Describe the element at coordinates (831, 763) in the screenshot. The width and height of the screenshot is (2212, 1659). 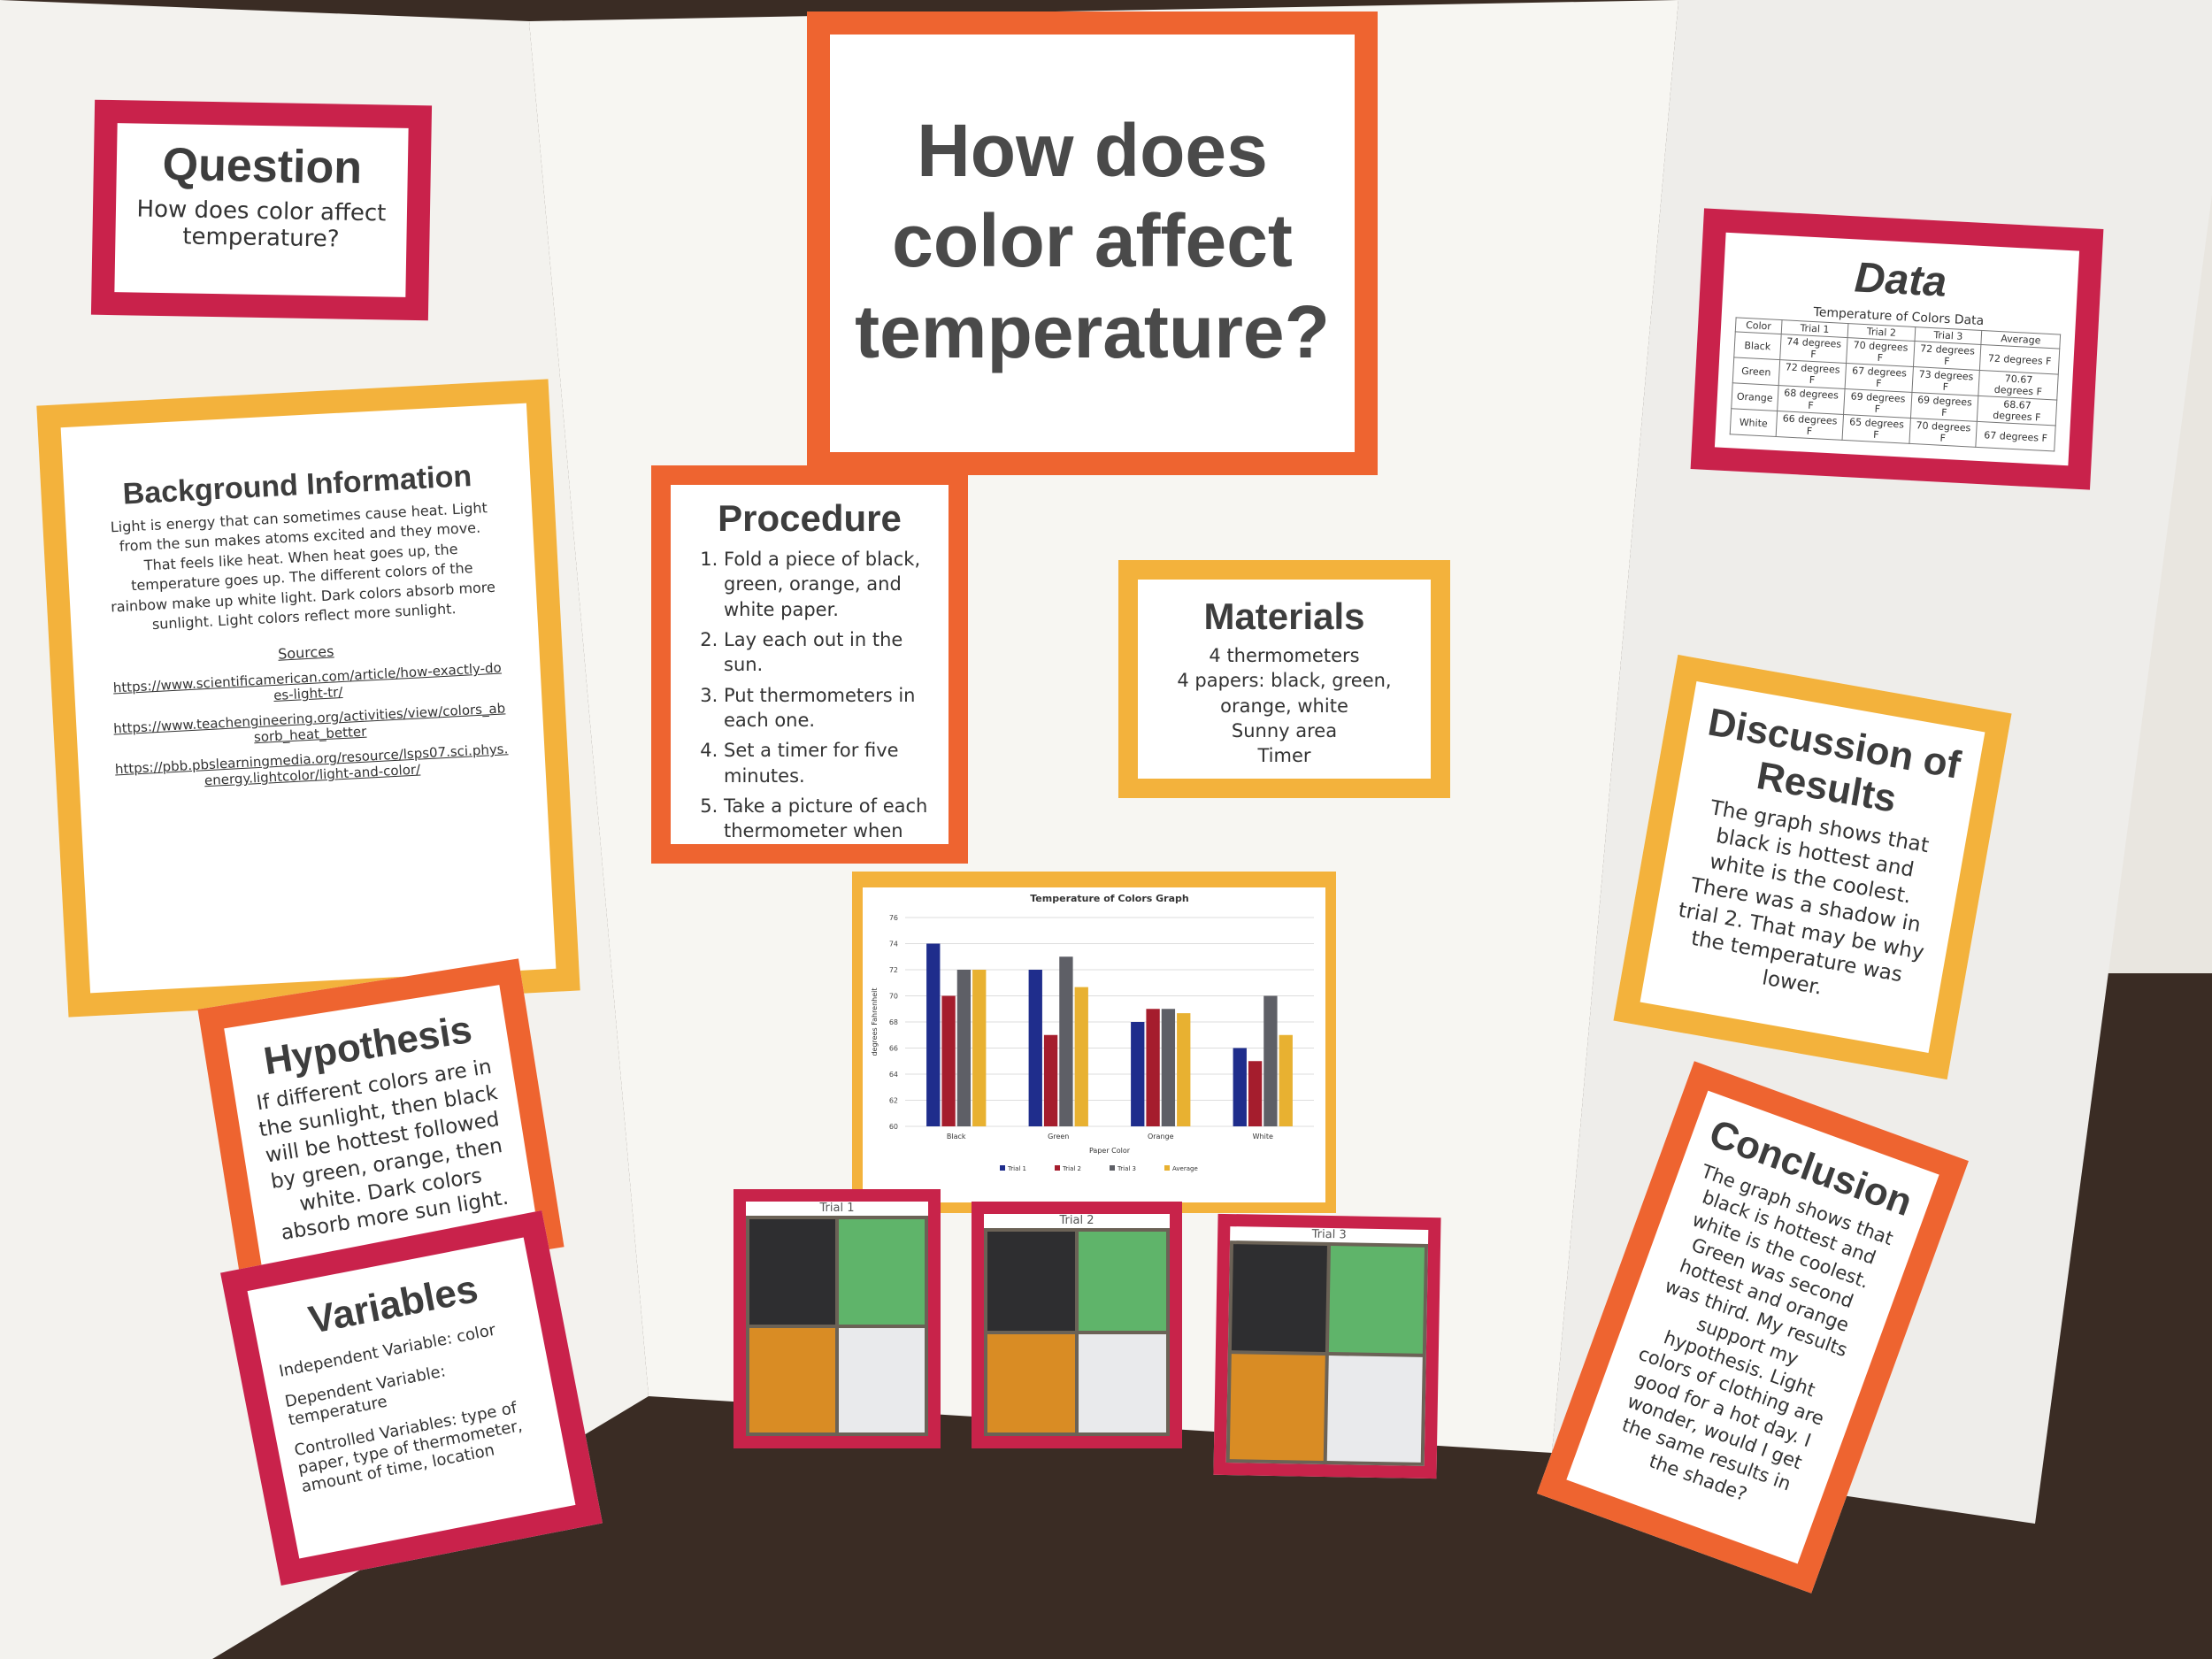
I see `step: Set a timer for five minutes.` at that location.